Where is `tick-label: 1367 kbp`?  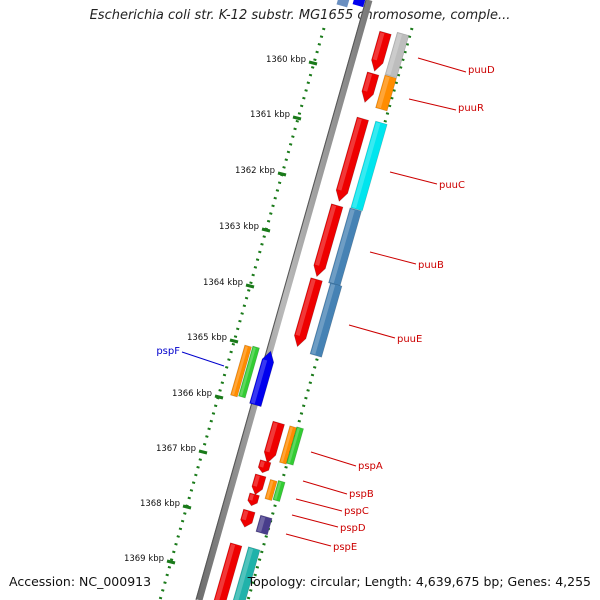 tick-label: 1367 kbp is located at coordinates (176, 449).